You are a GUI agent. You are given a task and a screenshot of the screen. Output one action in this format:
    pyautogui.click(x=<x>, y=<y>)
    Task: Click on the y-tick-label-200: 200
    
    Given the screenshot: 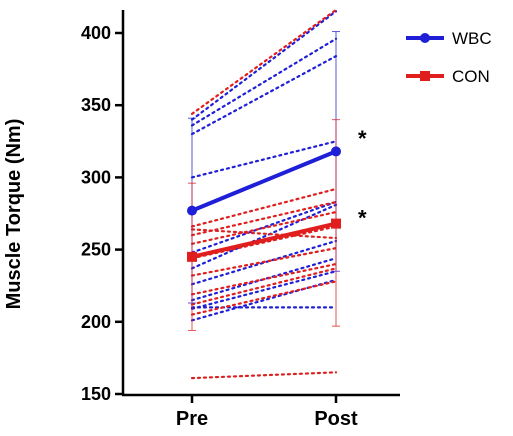 What is the action you would take?
    pyautogui.click(x=96, y=322)
    